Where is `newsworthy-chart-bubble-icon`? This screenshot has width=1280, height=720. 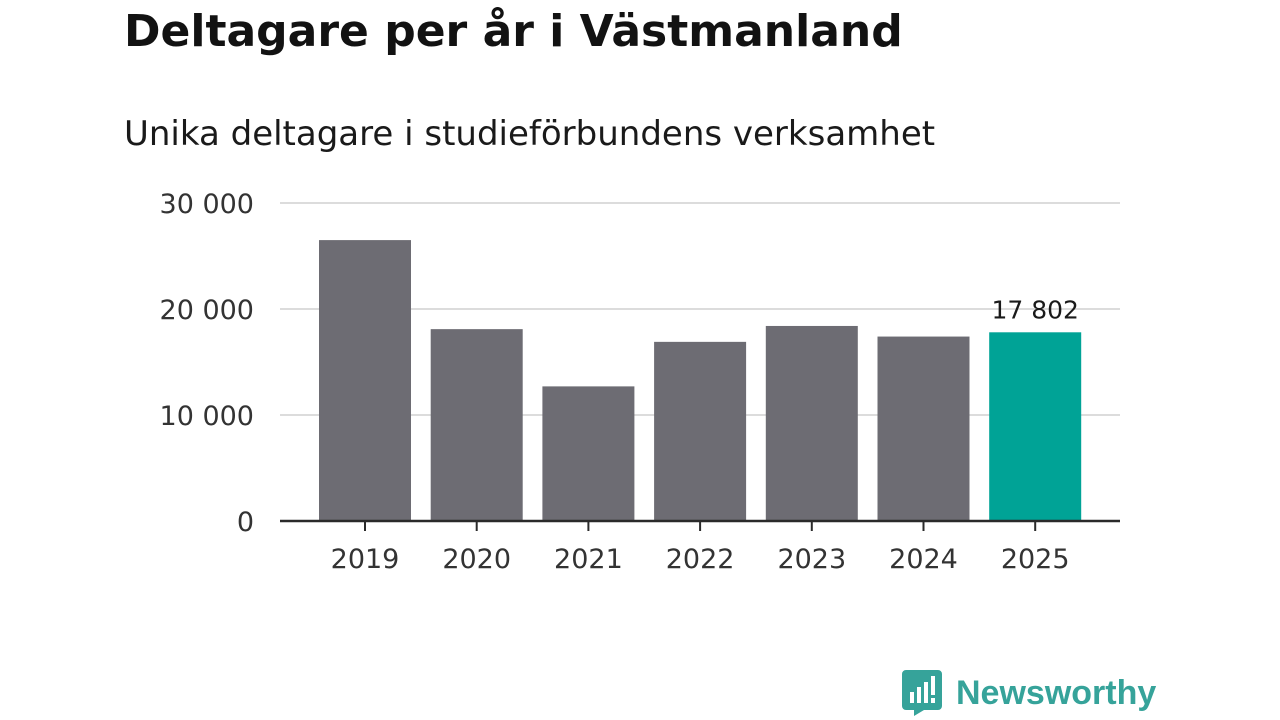
newsworthy-chart-bubble-icon is located at coordinates (922, 693).